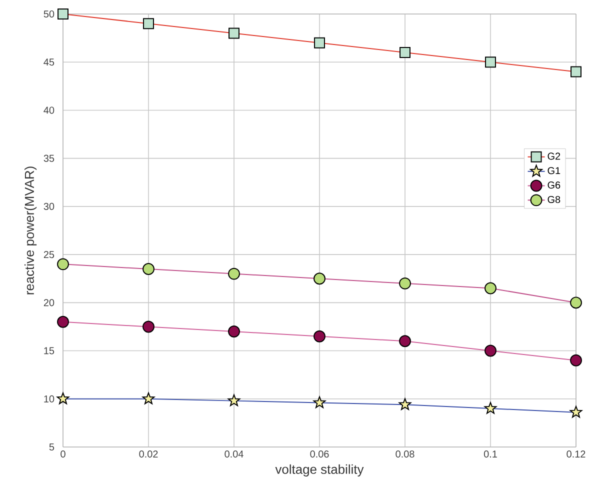 The width and height of the screenshot is (601, 488). Describe the element at coordinates (405, 454) in the screenshot. I see `x-tick-label: 0.08` at that location.